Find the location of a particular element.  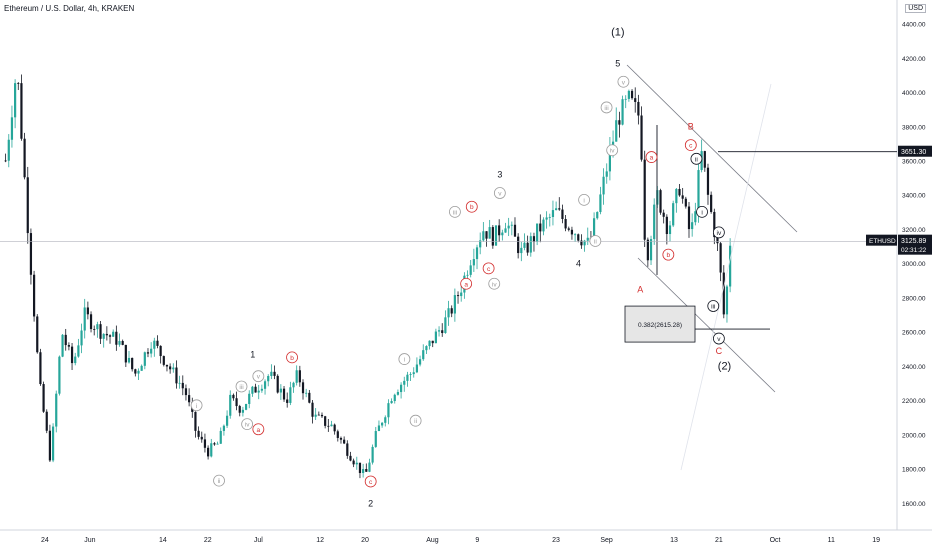

wave-label: C is located at coordinates (719, 351).